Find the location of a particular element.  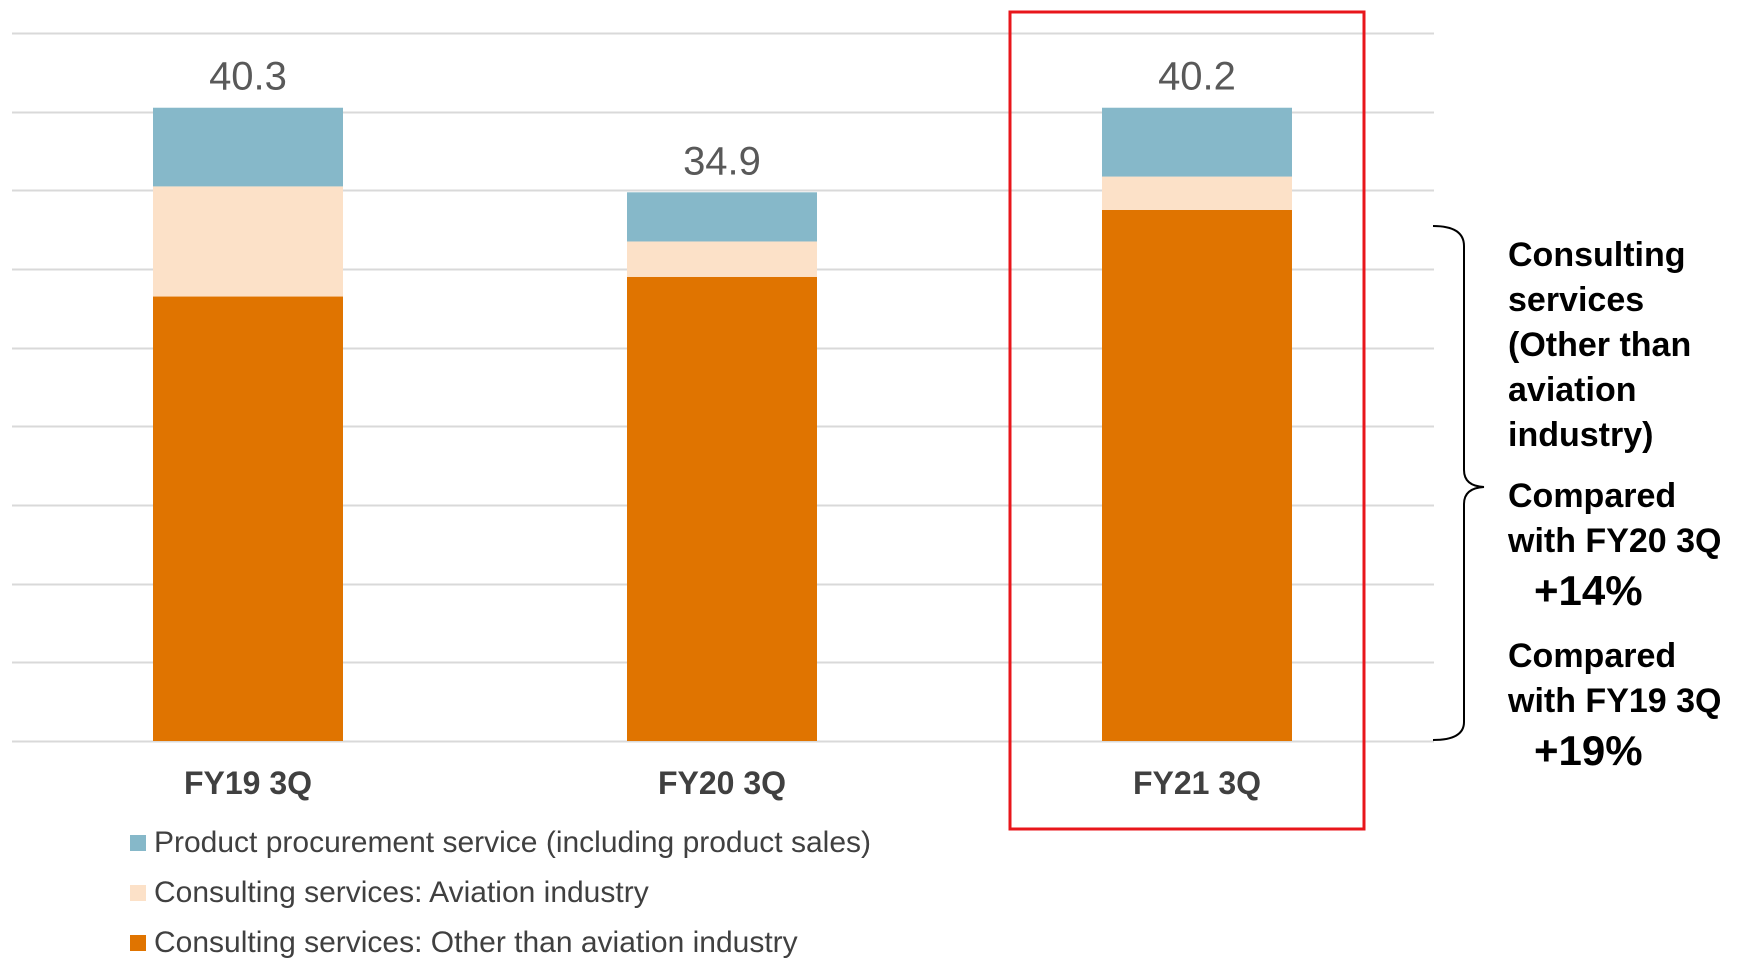

total-label: 40.2 is located at coordinates (1197, 77).